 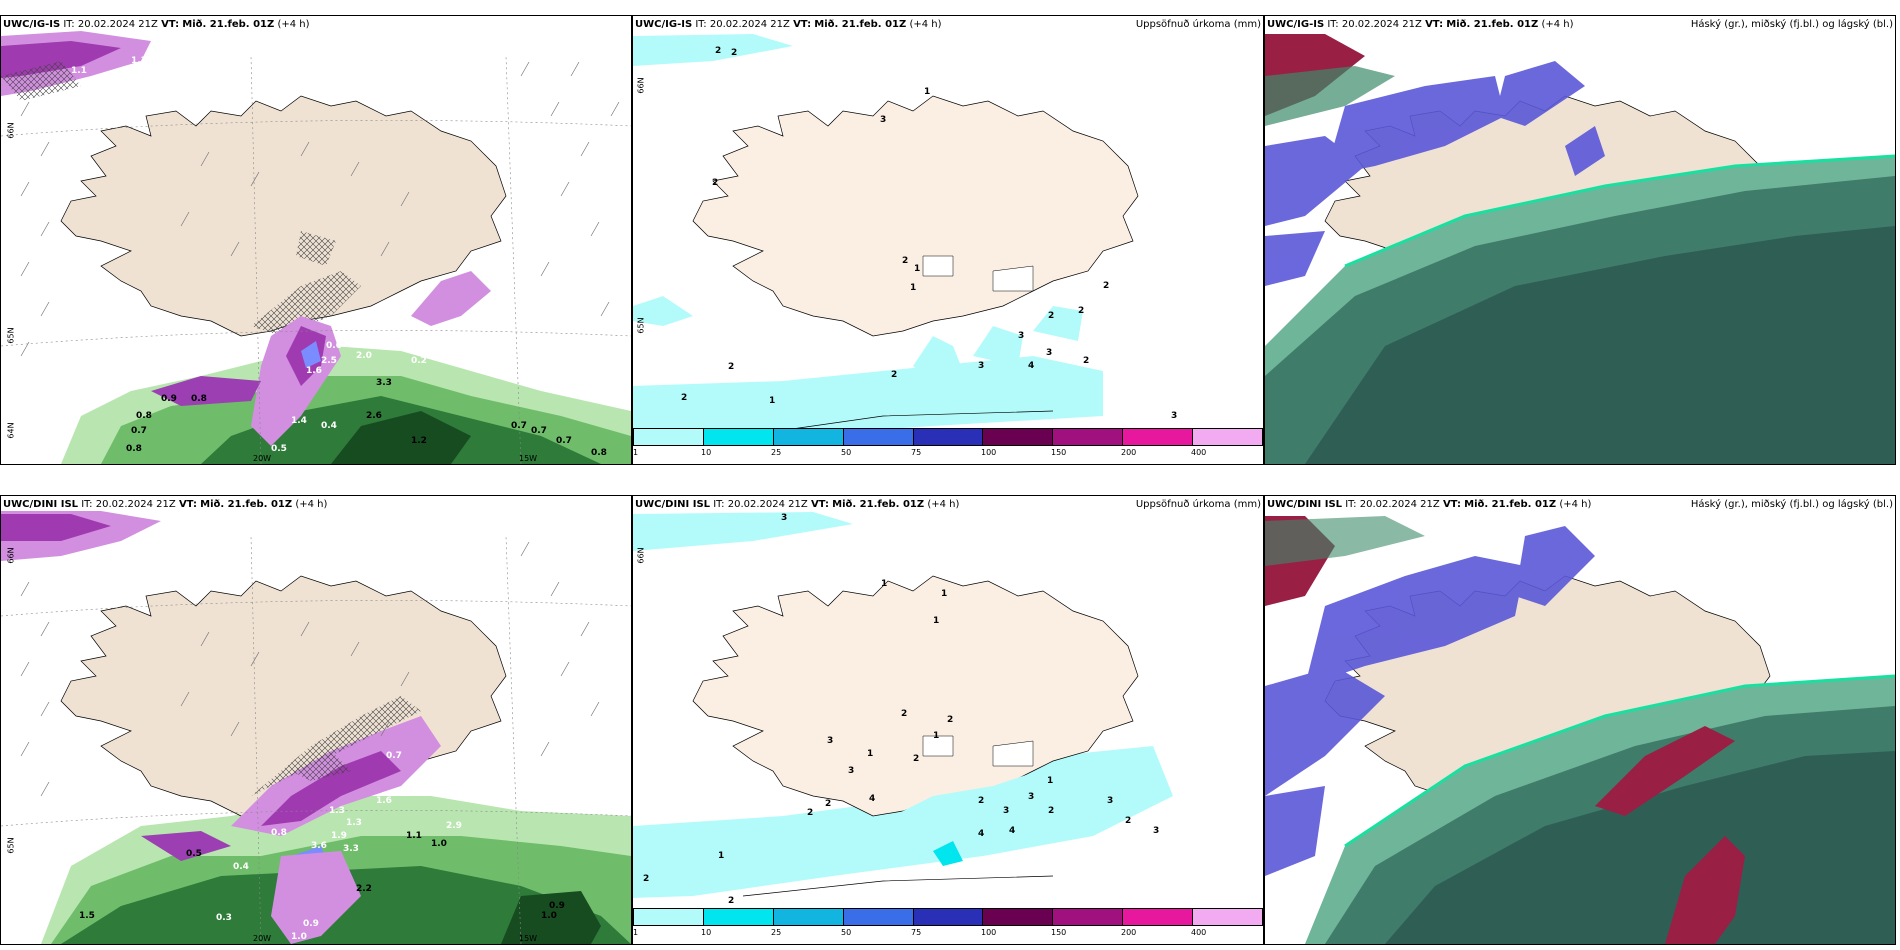 What do you see at coordinates (636, 452) in the screenshot?
I see `colorbar-tick: 1` at bounding box center [636, 452].